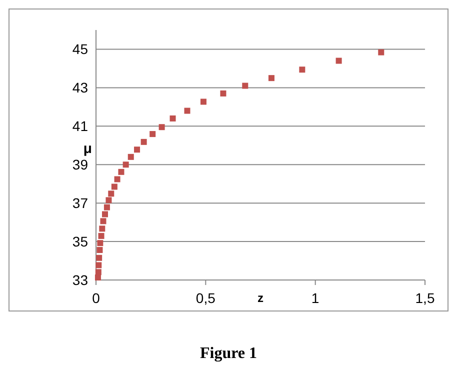  What do you see at coordinates (425, 298) in the screenshot?
I see `x-tick-label: 1,5` at bounding box center [425, 298].